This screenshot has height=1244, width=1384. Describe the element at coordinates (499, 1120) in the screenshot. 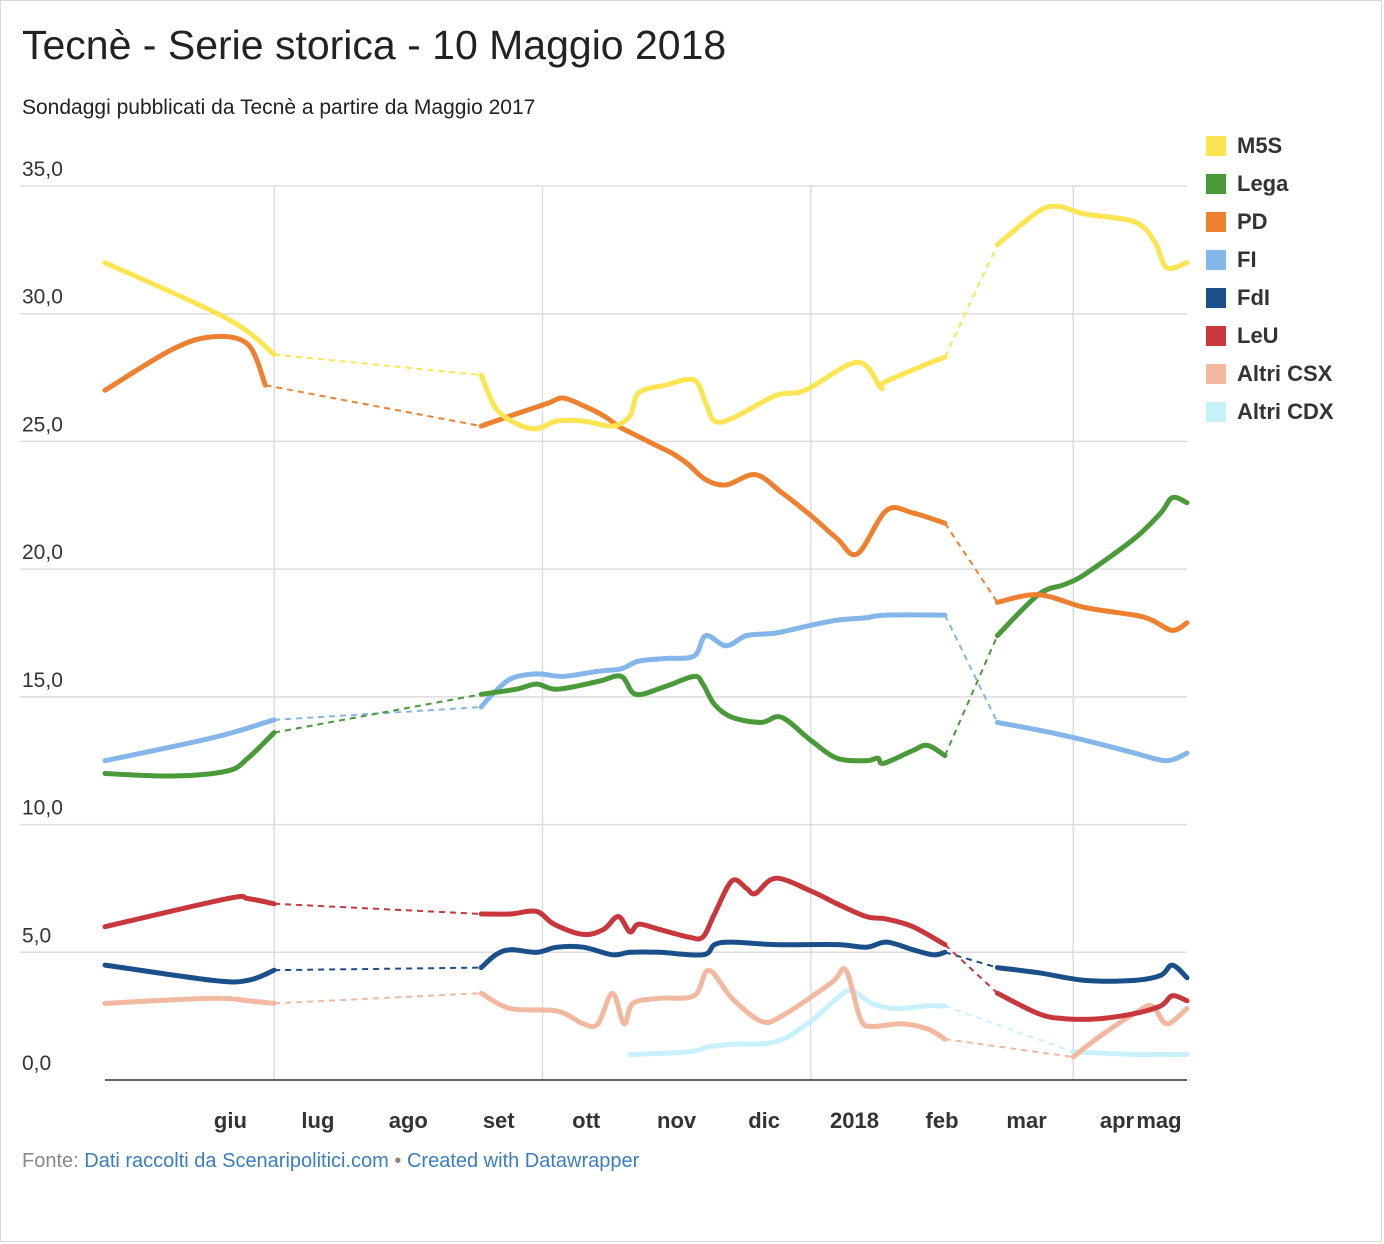

I see `x-tick-label: set` at that location.